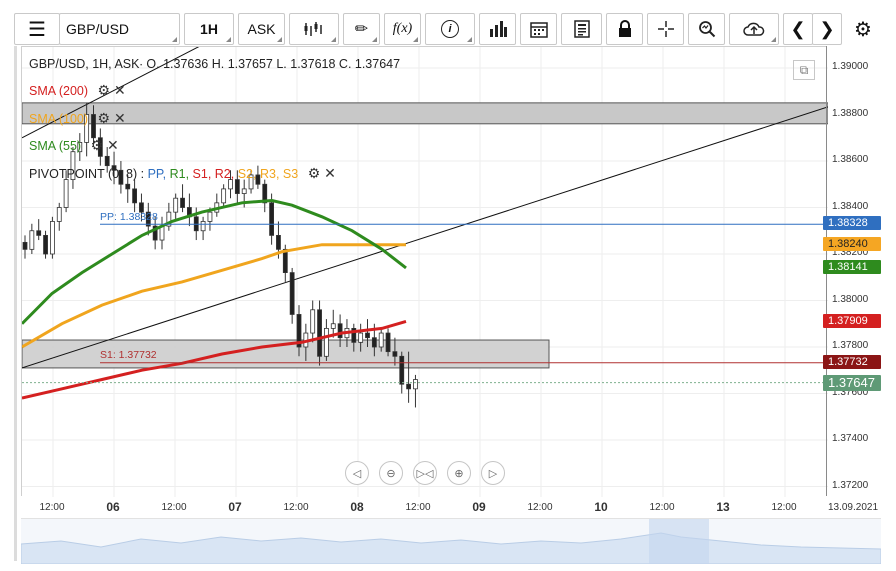  I want to click on chart-type-button, so click(314, 29).